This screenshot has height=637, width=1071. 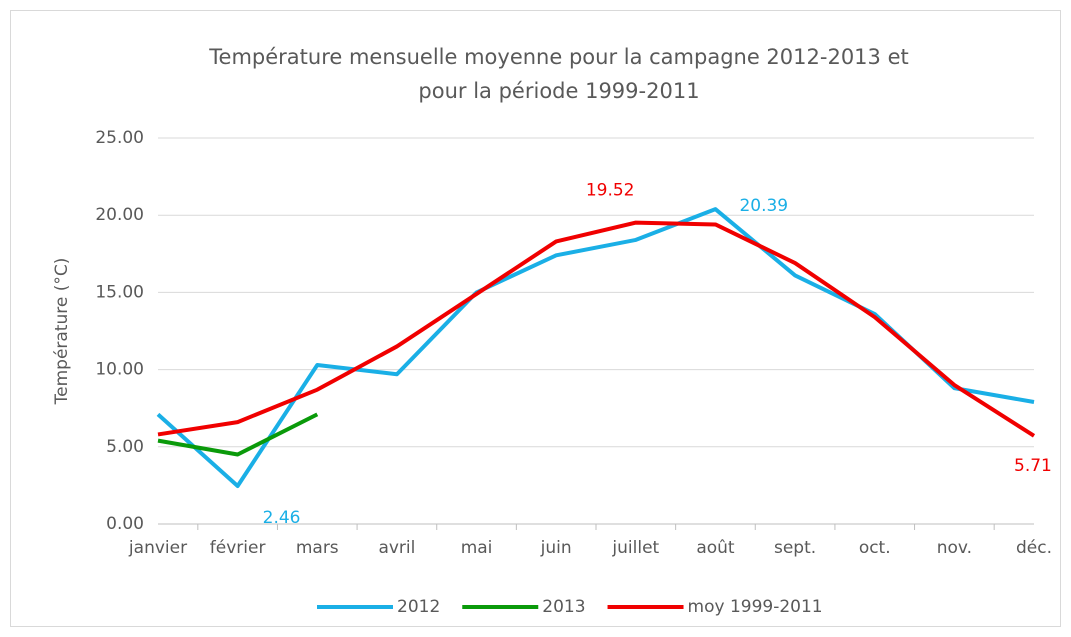 I want to click on data-label: 5.71, so click(x=1033, y=466).